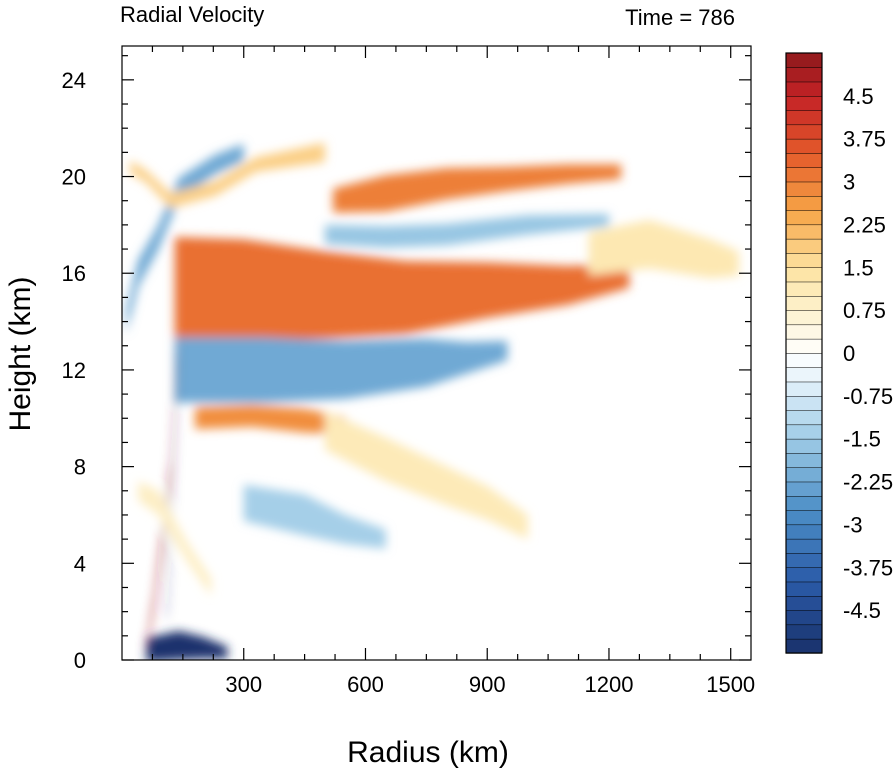 This screenshot has width=895, height=774. What do you see at coordinates (608, 684) in the screenshot?
I see `x-tick-label: 1200` at bounding box center [608, 684].